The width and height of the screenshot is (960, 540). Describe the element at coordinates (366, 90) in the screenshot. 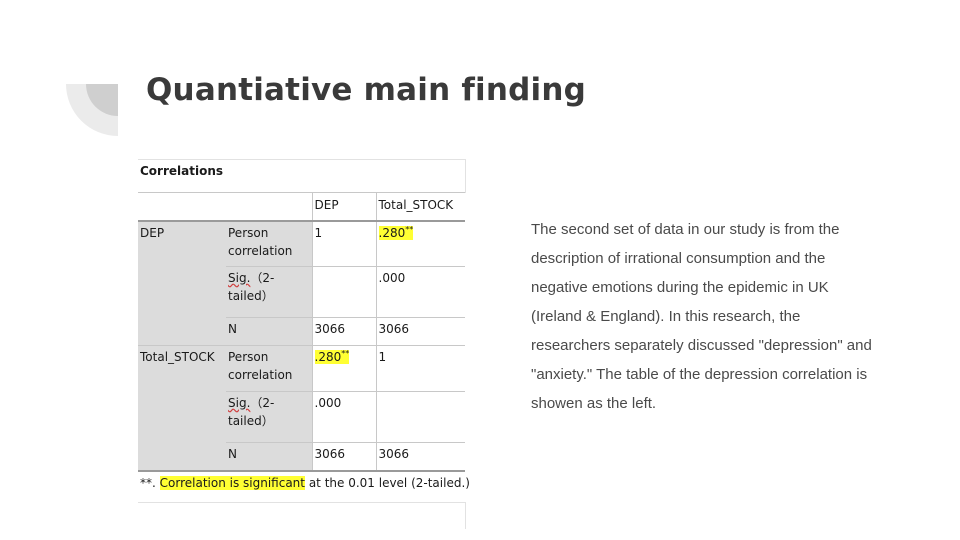

I see `slide-title: Quantiative main finding` at that location.